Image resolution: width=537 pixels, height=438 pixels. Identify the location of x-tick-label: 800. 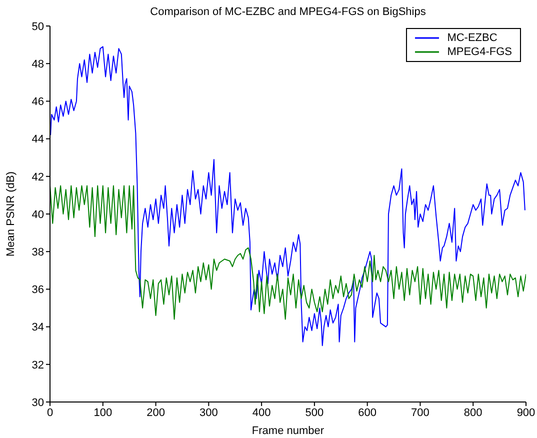
(473, 412).